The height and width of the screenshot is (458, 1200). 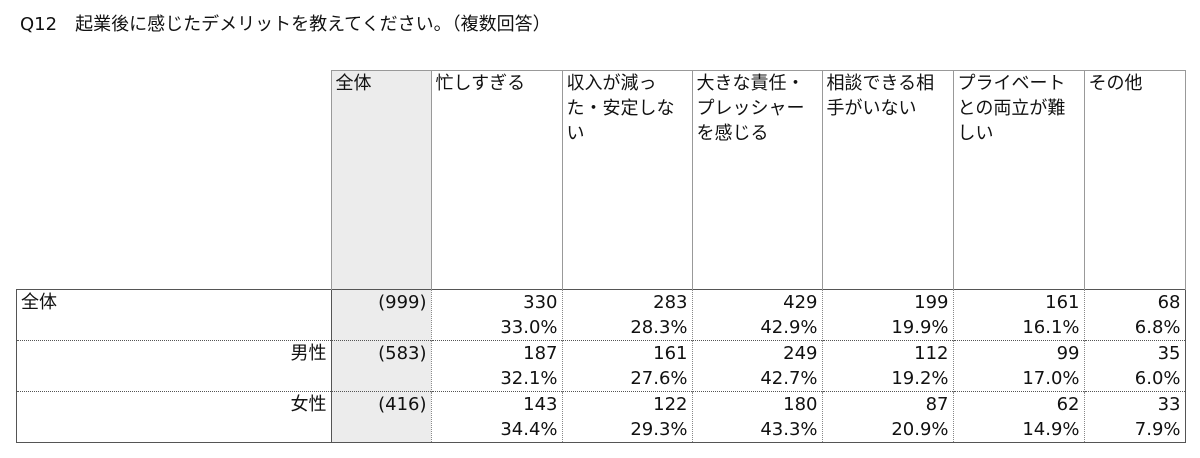 What do you see at coordinates (1018, 417) in the screenshot?
I see `value-cell: 62 14.9%` at bounding box center [1018, 417].